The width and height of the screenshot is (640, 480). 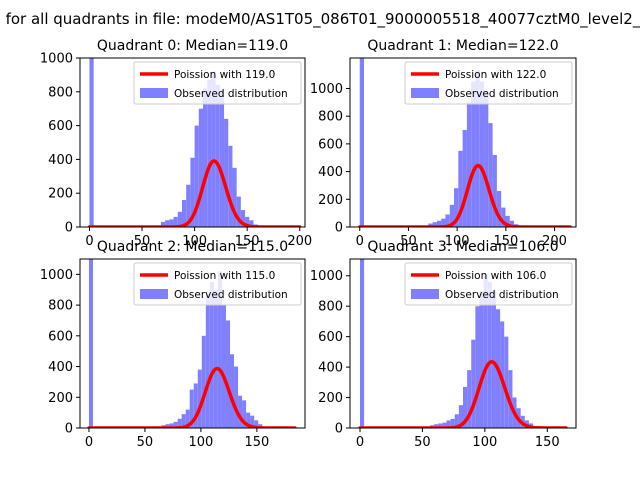 I want to click on quadrant-0-legend: Poission with 119.0 Observed distribution, so click(x=217, y=83).